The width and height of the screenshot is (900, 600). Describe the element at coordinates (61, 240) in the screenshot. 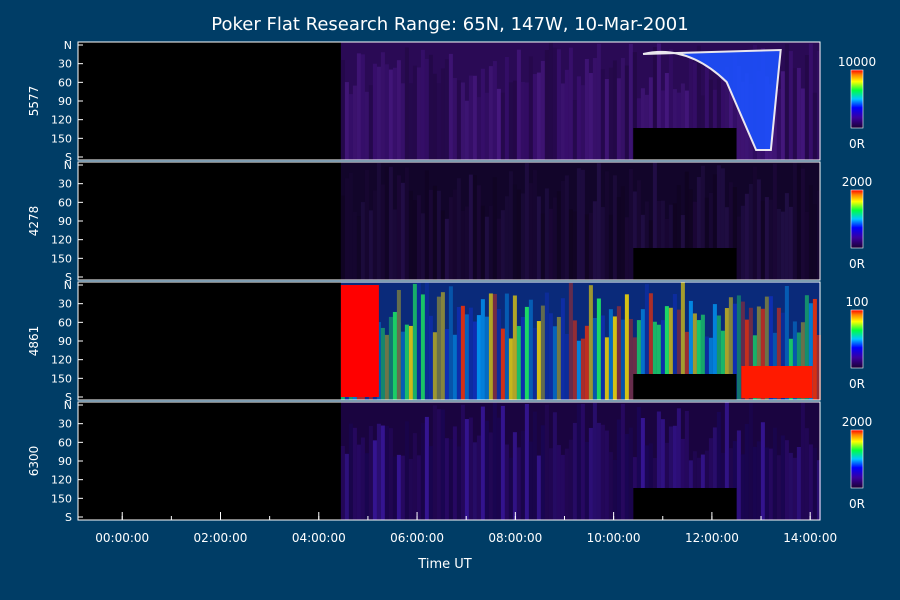

I see `y-tick-label: 120` at that location.